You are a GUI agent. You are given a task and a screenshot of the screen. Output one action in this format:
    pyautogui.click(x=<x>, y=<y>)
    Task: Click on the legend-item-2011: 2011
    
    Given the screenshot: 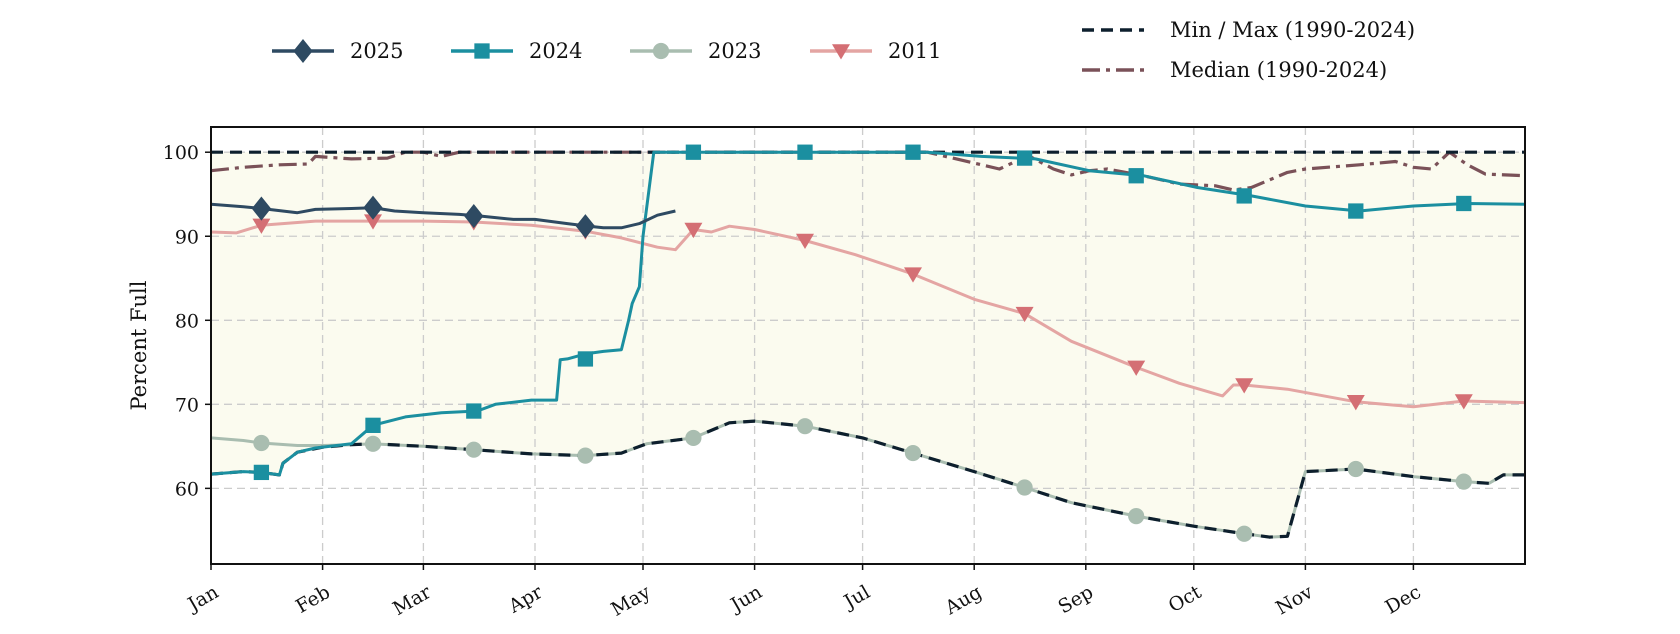 What is the action you would take?
    pyautogui.click(x=875, y=51)
    